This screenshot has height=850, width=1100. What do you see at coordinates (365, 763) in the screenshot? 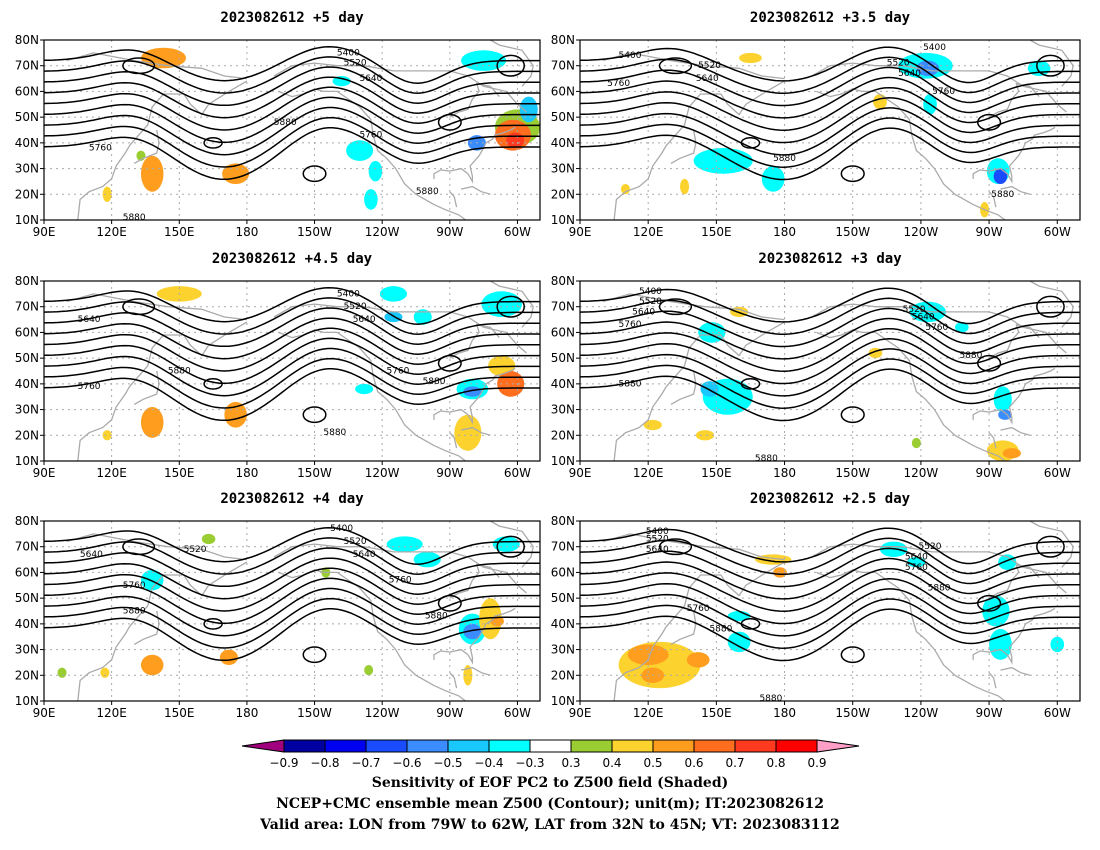
I see `colorbar-tick-label: −0.7` at bounding box center [365, 763].